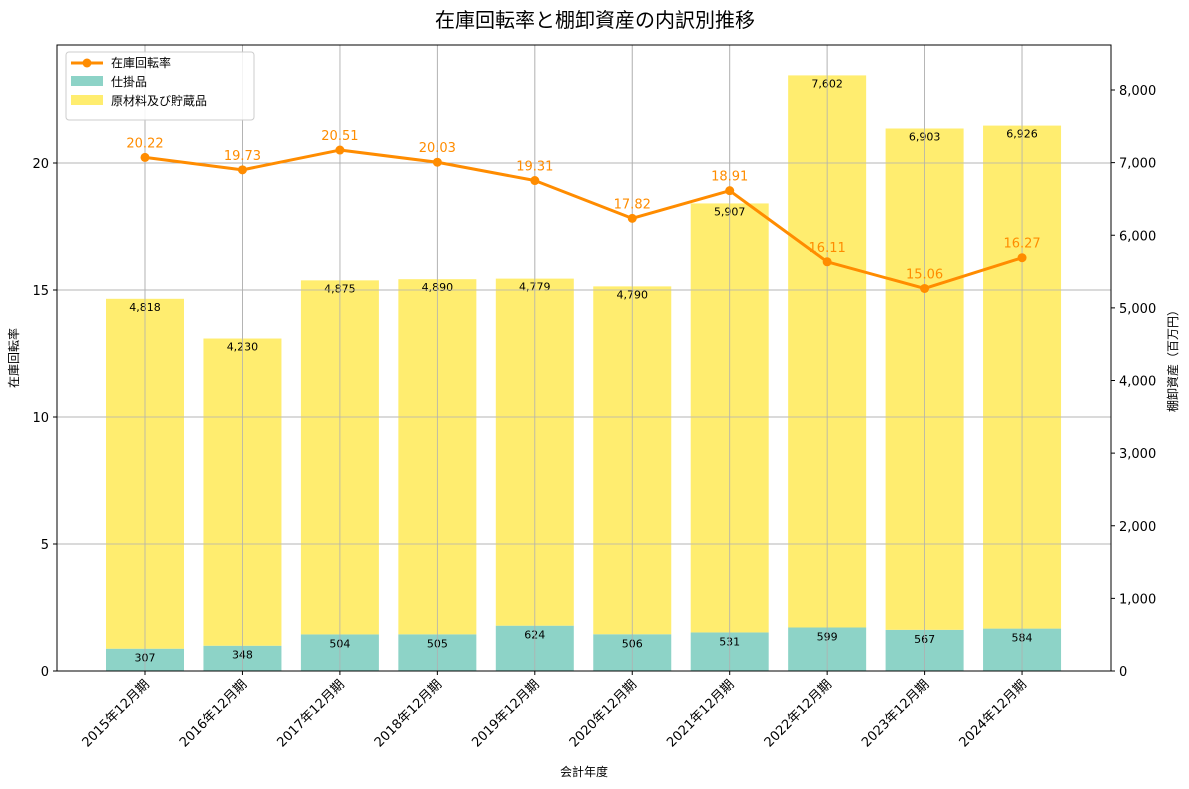  Describe the element at coordinates (1137, 599) in the screenshot. I see `right-tick-label: 1,000` at that location.